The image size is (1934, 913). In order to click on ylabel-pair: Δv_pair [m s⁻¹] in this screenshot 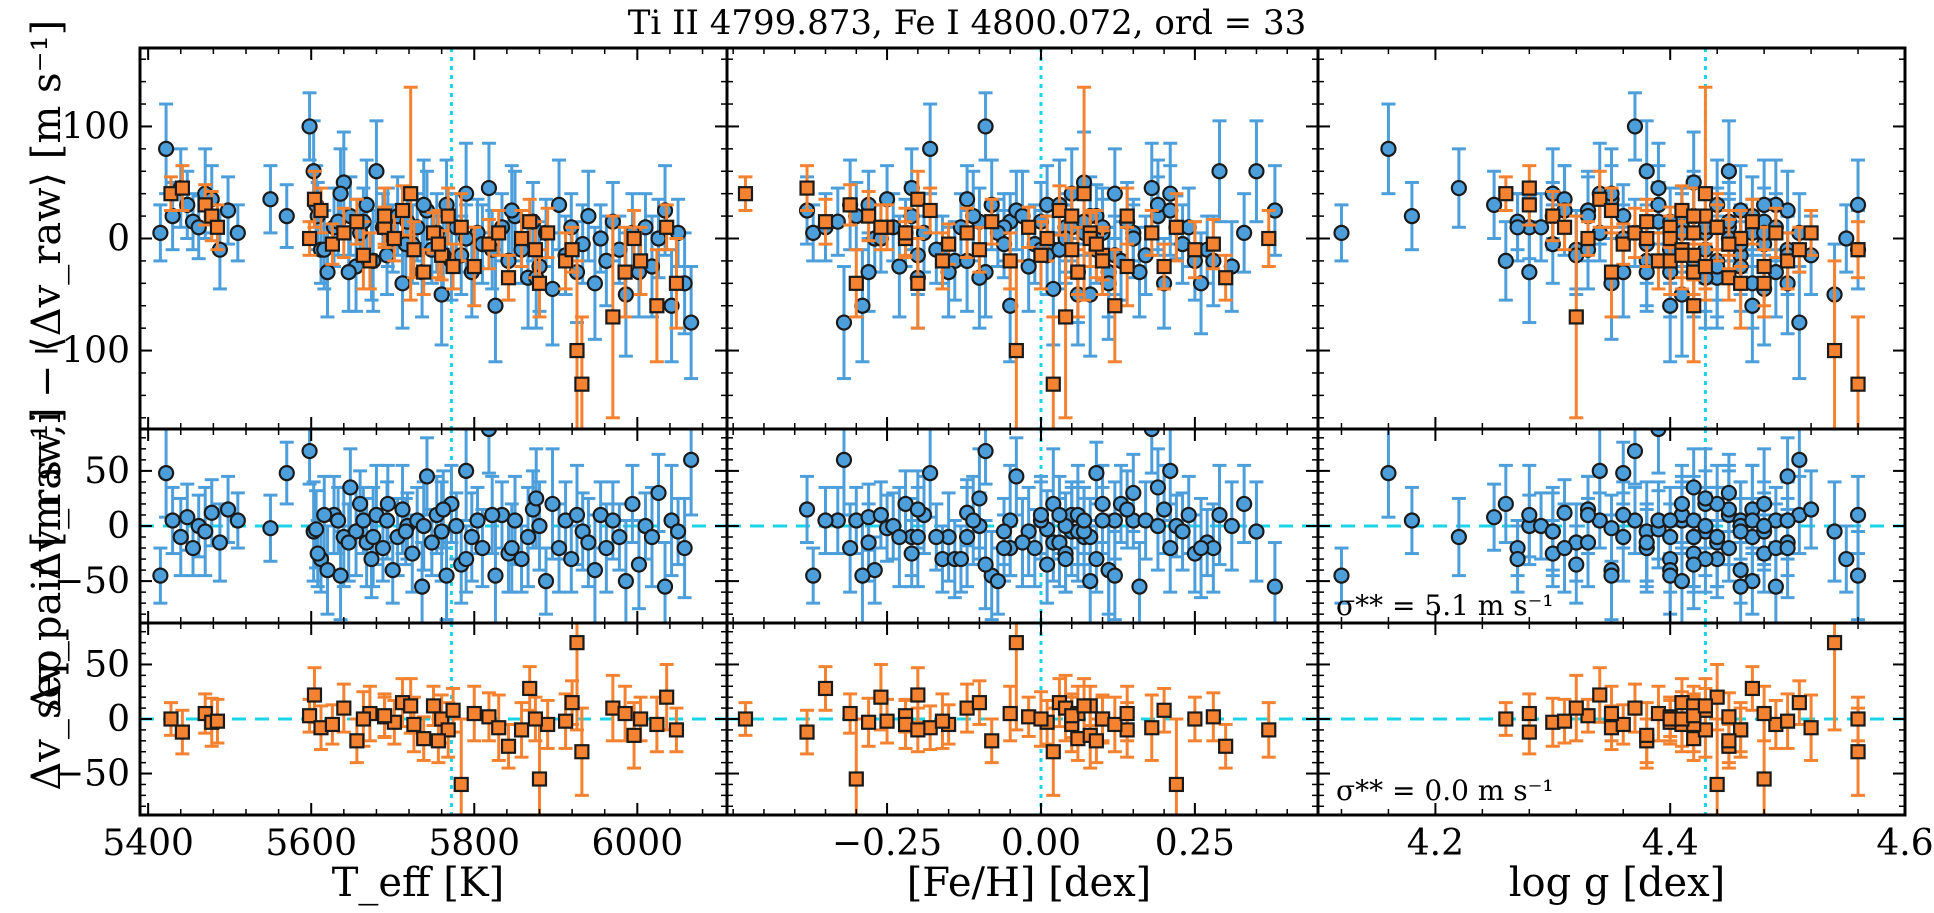, I will do `click(47, 559)`.